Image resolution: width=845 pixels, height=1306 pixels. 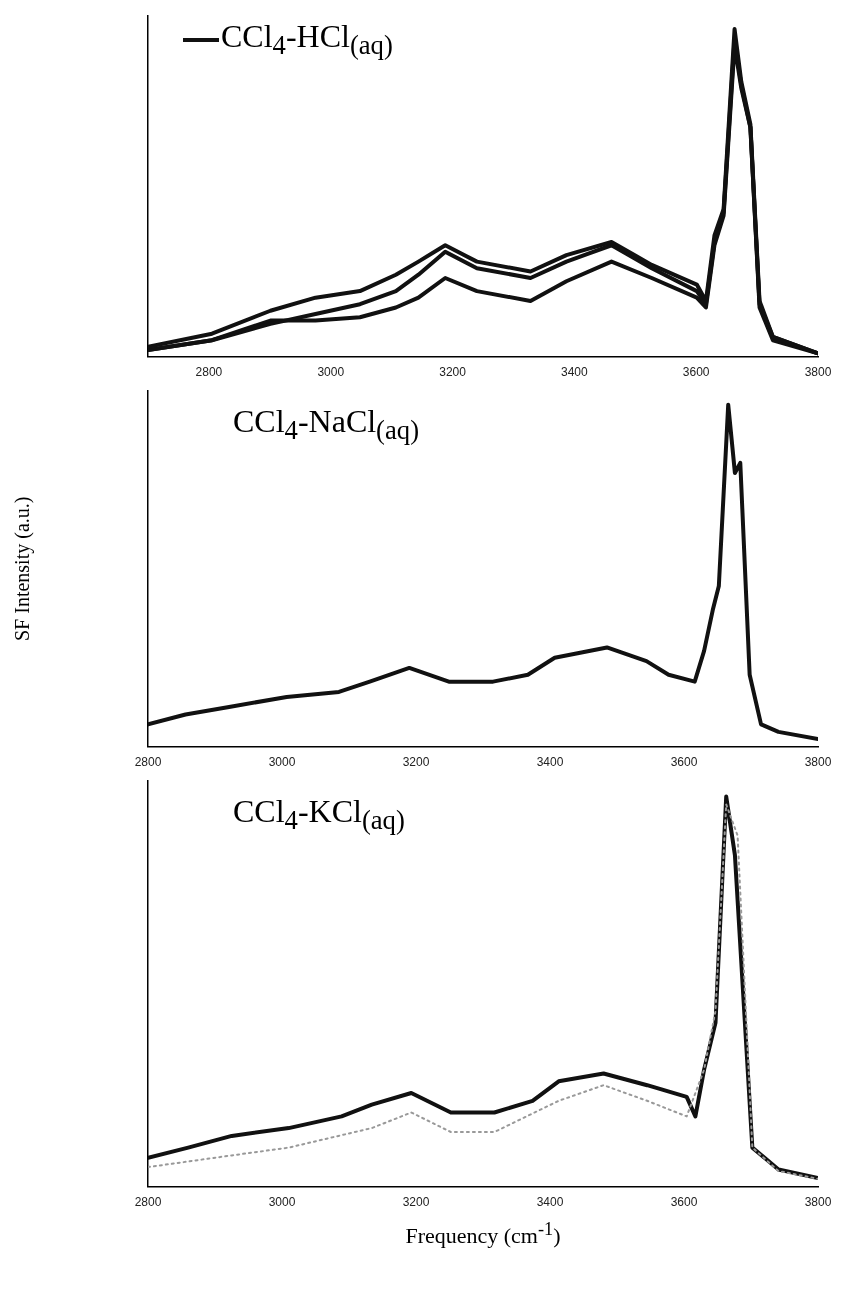 I want to click on annotation: CCl$_{4}$-NaCl$_{(aq)}$, so click(x=326, y=425).